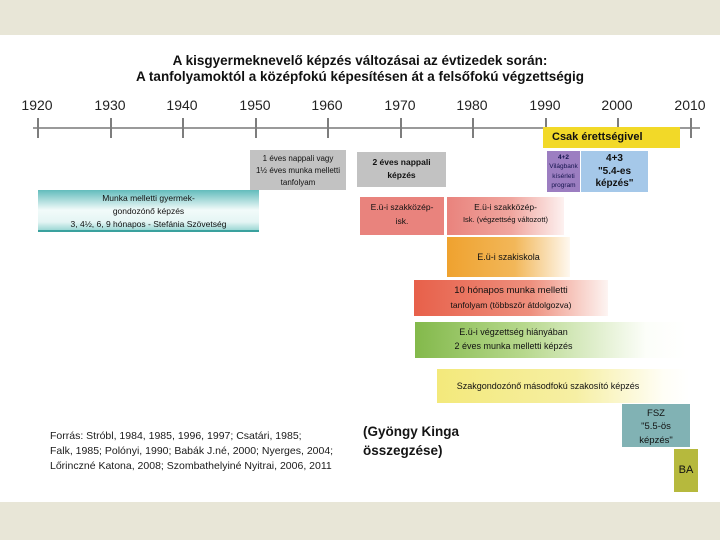  I want to click on box-line: képzés, so click(401, 175).